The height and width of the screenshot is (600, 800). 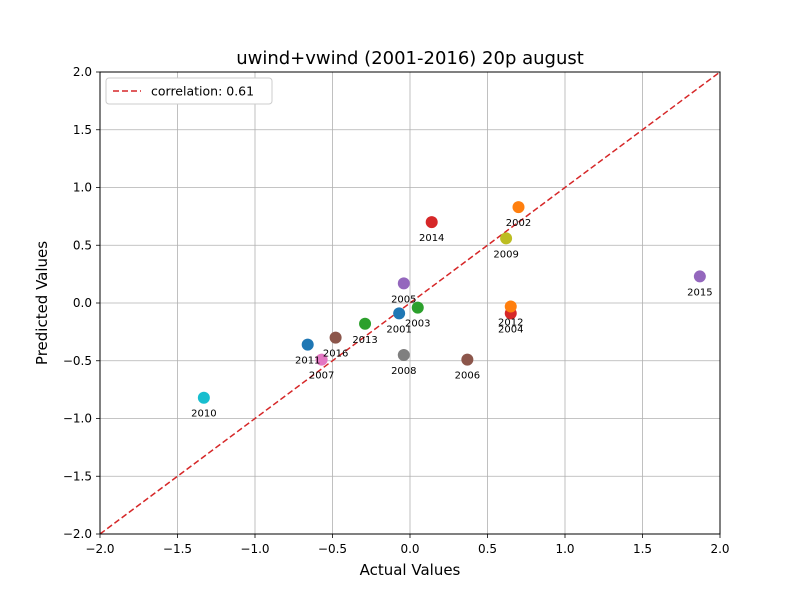 I want to click on x-tick-label: 0.0, so click(x=409, y=549).